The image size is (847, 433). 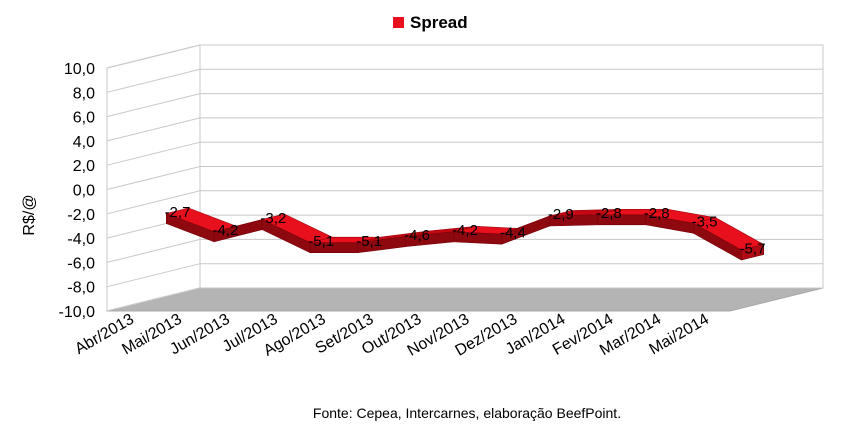 I want to click on data-label: -5,7, so click(x=753, y=248).